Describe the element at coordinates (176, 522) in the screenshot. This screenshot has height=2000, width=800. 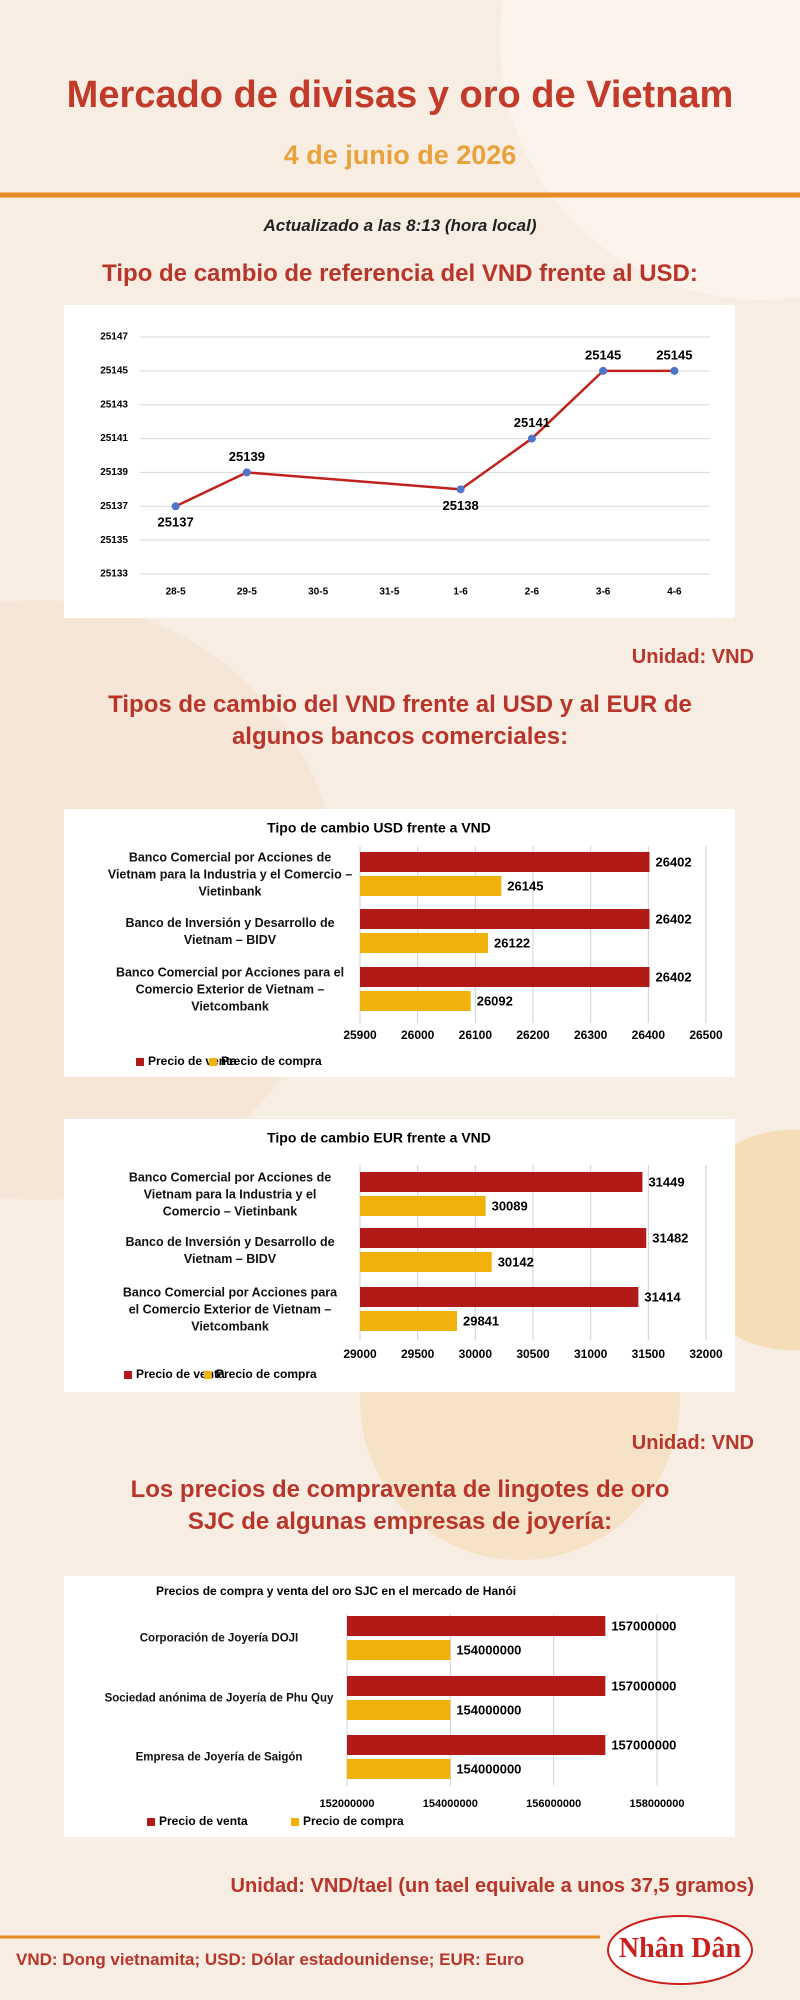
I see `data-label: 25137` at that location.